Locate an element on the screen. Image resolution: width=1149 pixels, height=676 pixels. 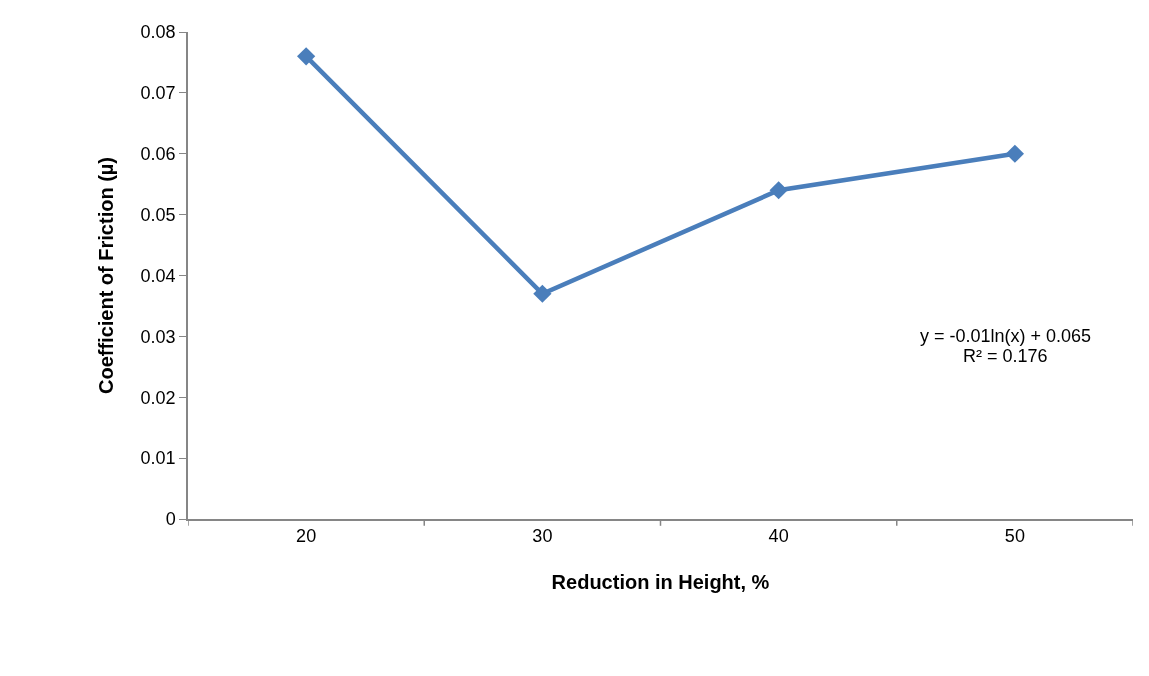
y-tick-label: 0.08 is located at coordinates (158, 32).